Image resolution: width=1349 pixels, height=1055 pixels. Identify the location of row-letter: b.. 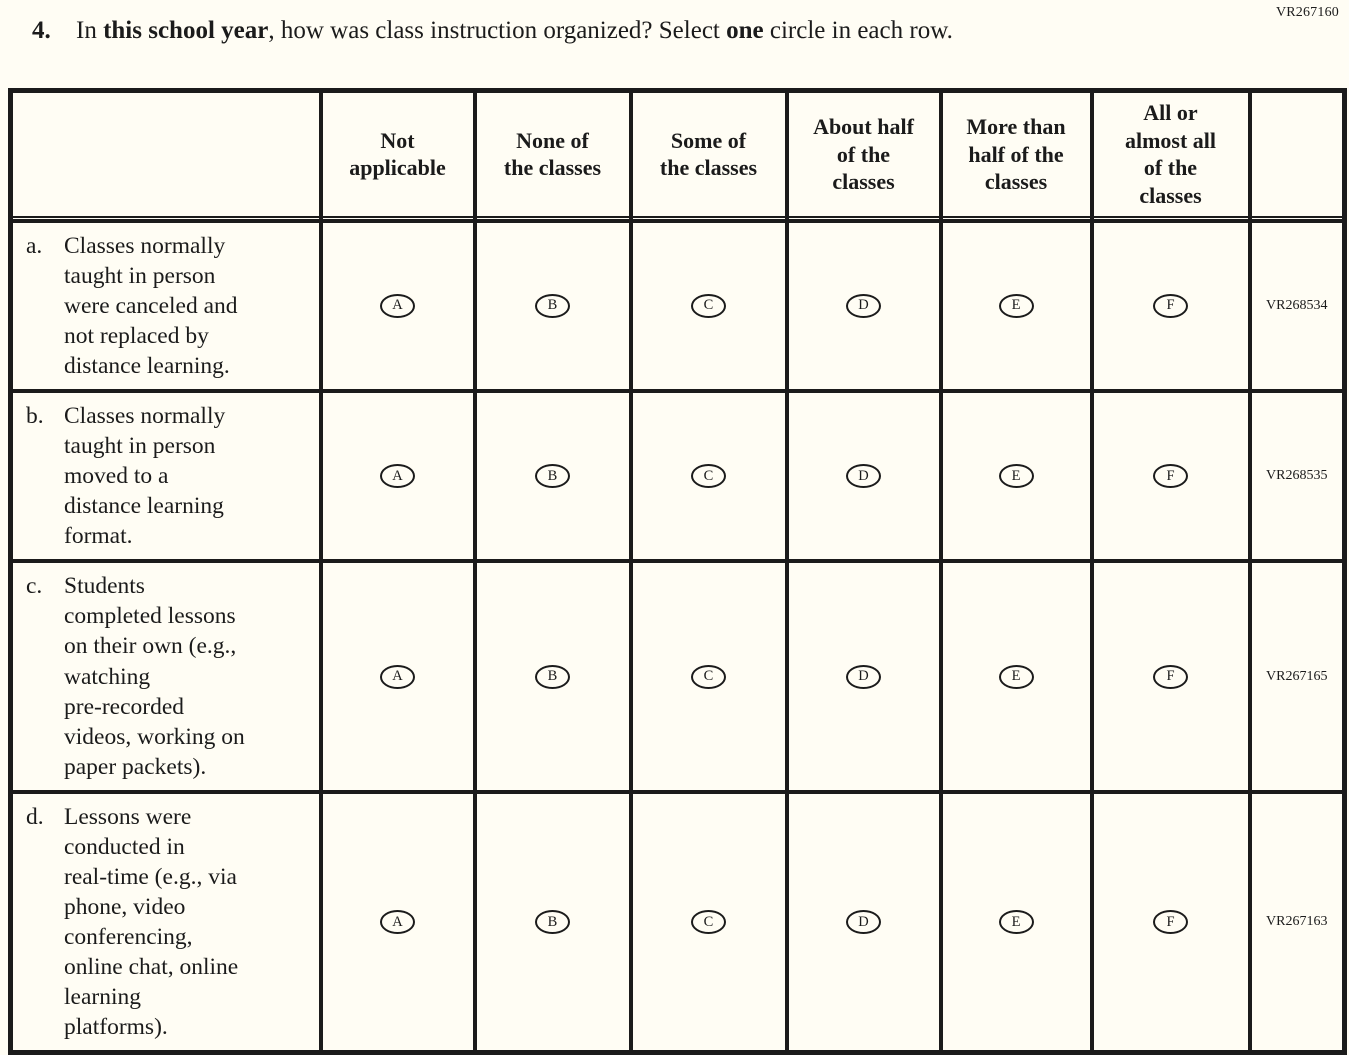
(35, 415).